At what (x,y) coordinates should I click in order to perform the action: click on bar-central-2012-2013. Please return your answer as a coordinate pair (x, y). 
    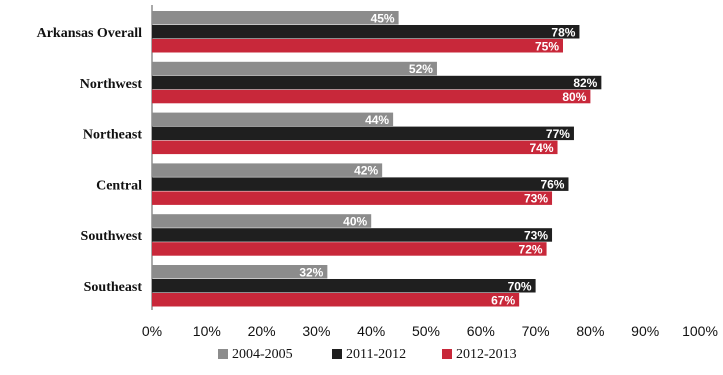
    Looking at the image, I should click on (352, 198).